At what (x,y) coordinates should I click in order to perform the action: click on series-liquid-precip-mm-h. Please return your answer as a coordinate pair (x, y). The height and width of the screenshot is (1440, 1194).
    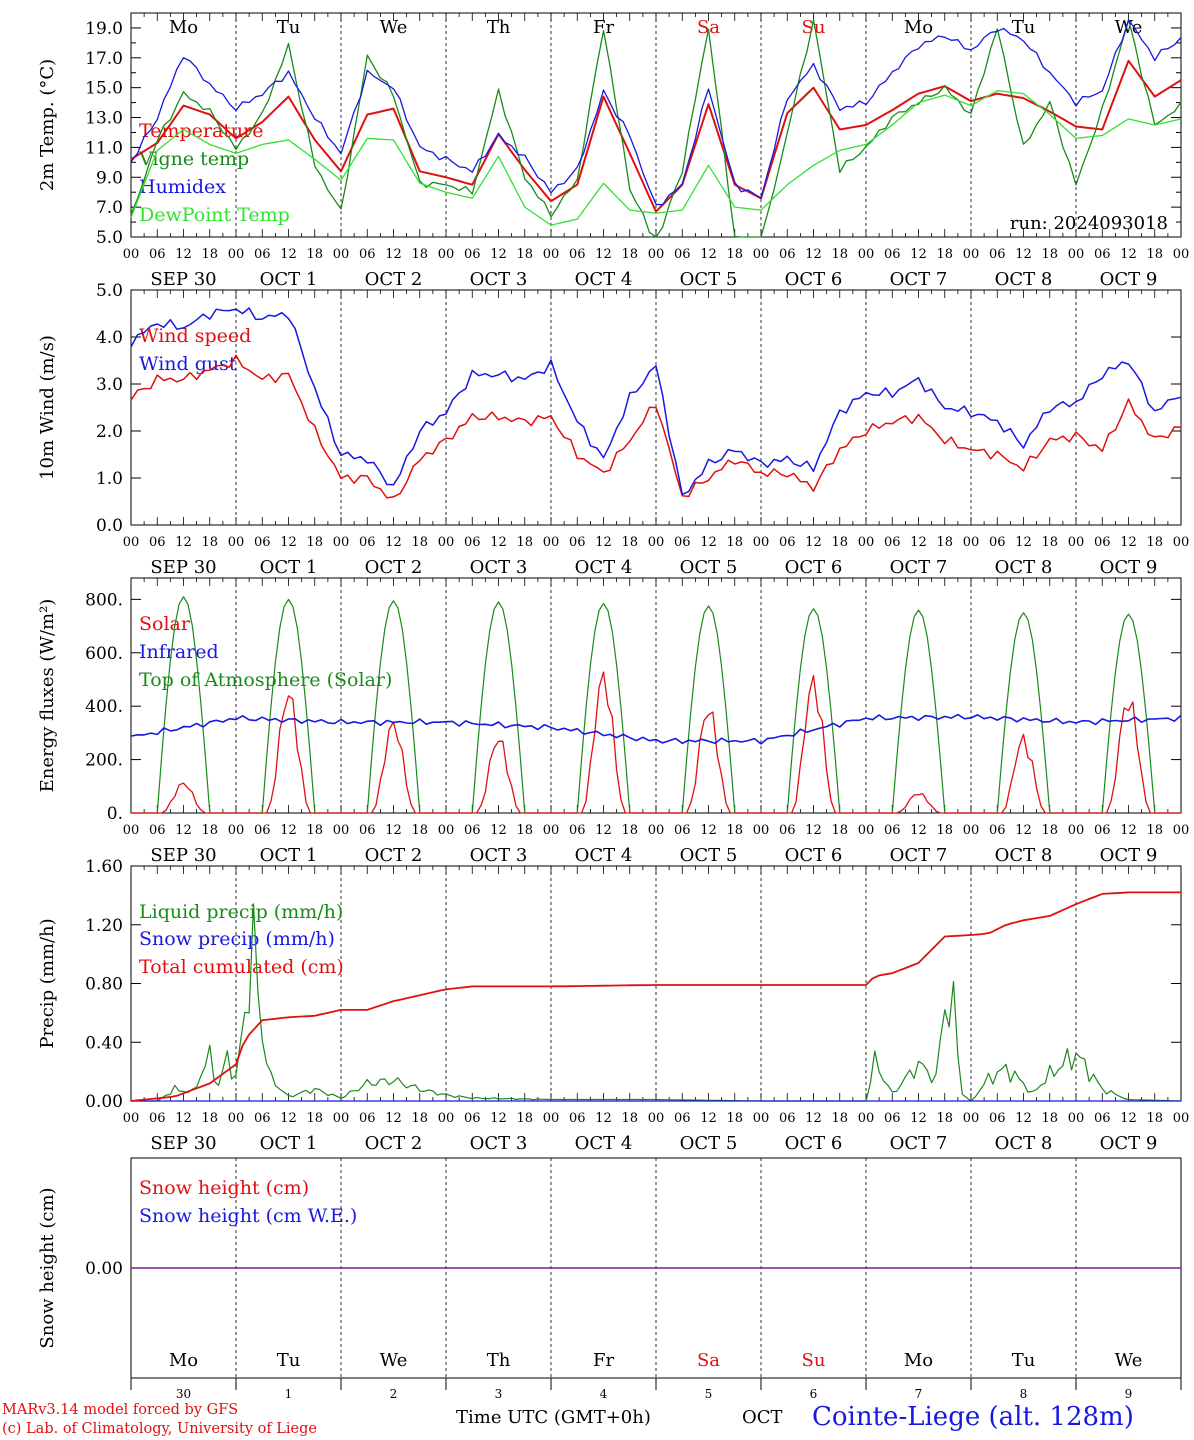
    Looking at the image, I should click on (656, 1002).